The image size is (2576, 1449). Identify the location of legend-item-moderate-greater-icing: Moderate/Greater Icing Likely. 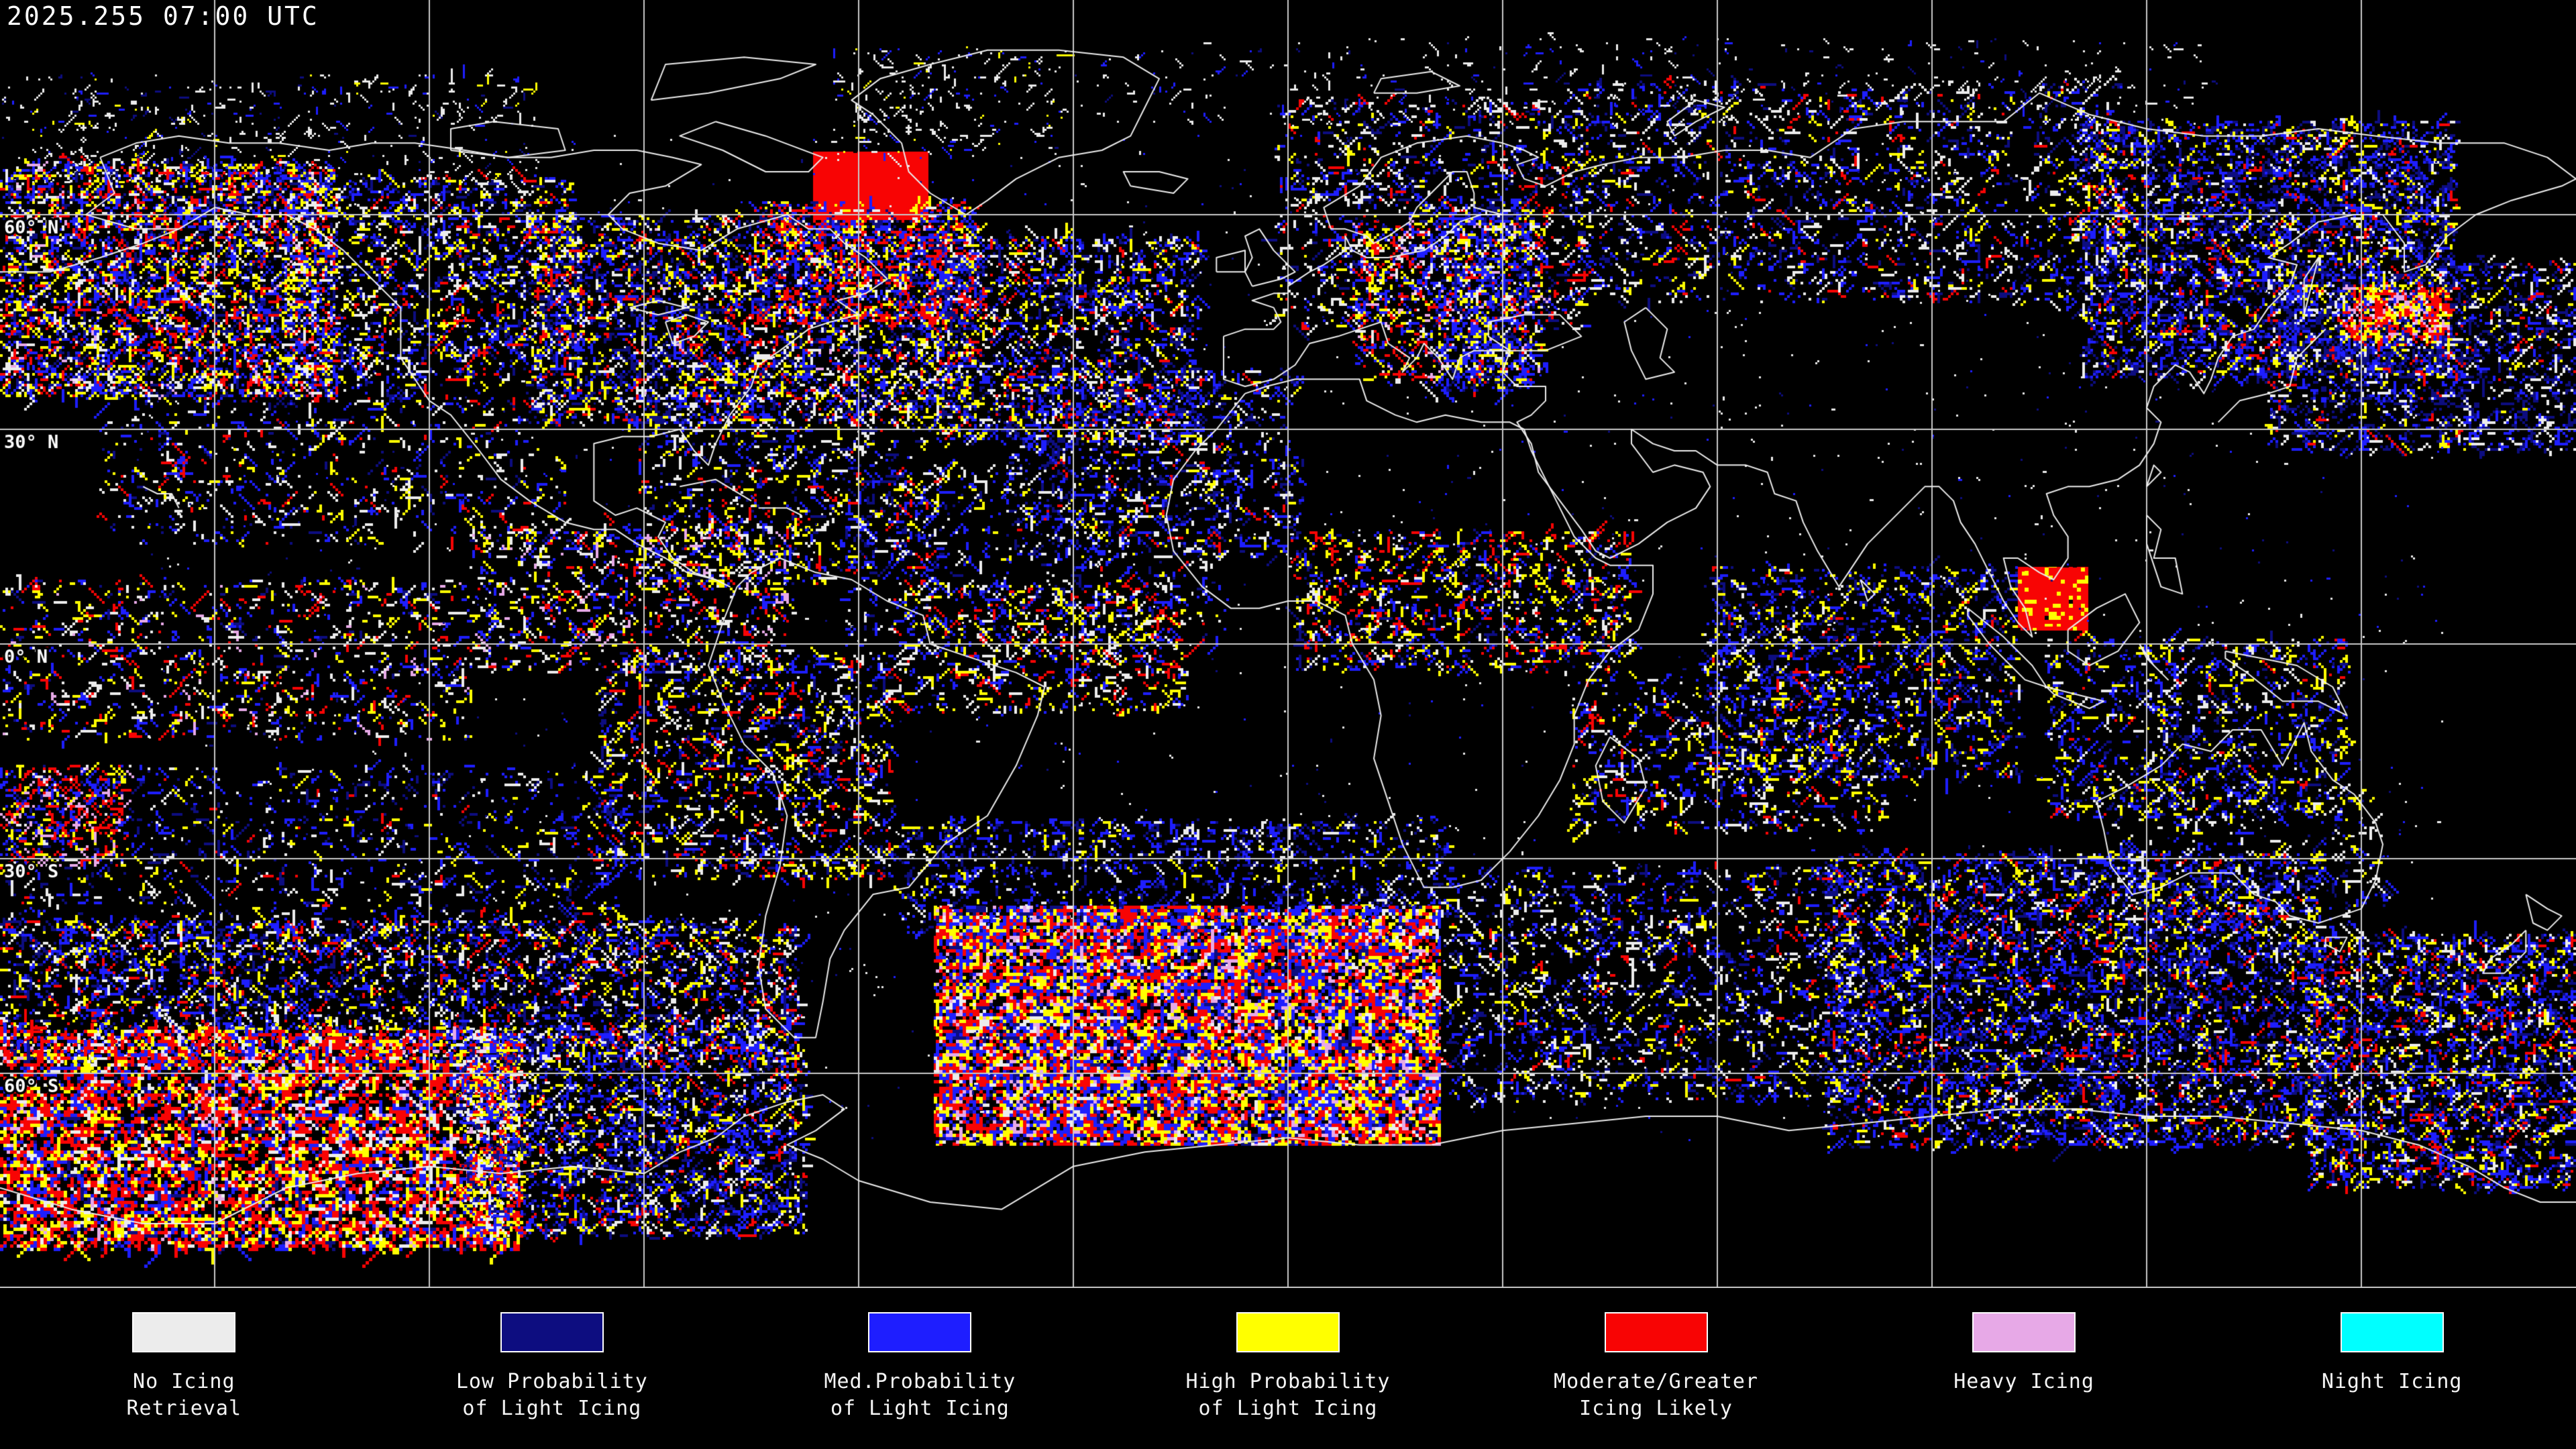
(1656, 1367).